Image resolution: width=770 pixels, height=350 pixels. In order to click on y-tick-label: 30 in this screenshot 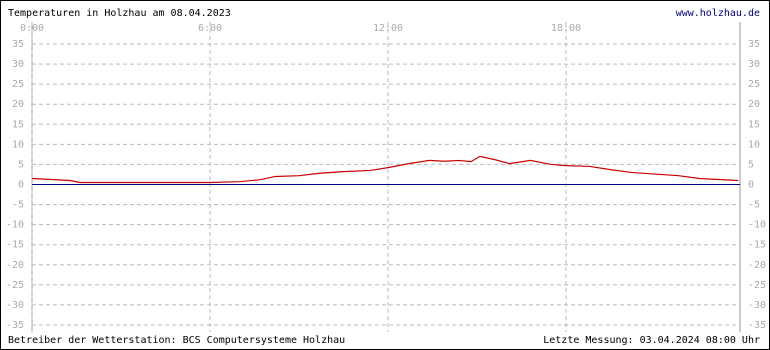, I will do `click(18, 64)`.